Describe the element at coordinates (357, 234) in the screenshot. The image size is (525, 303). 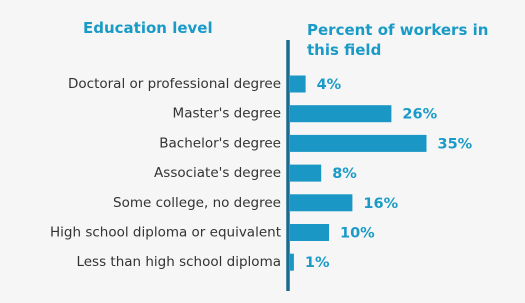
I see `value-label: 10%` at that location.